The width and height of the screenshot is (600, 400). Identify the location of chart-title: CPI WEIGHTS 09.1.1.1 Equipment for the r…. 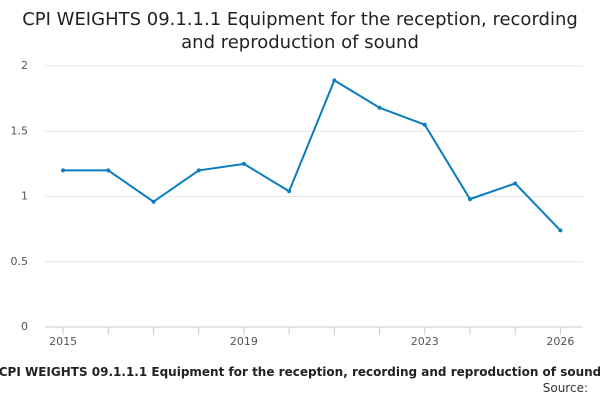
(300, 31).